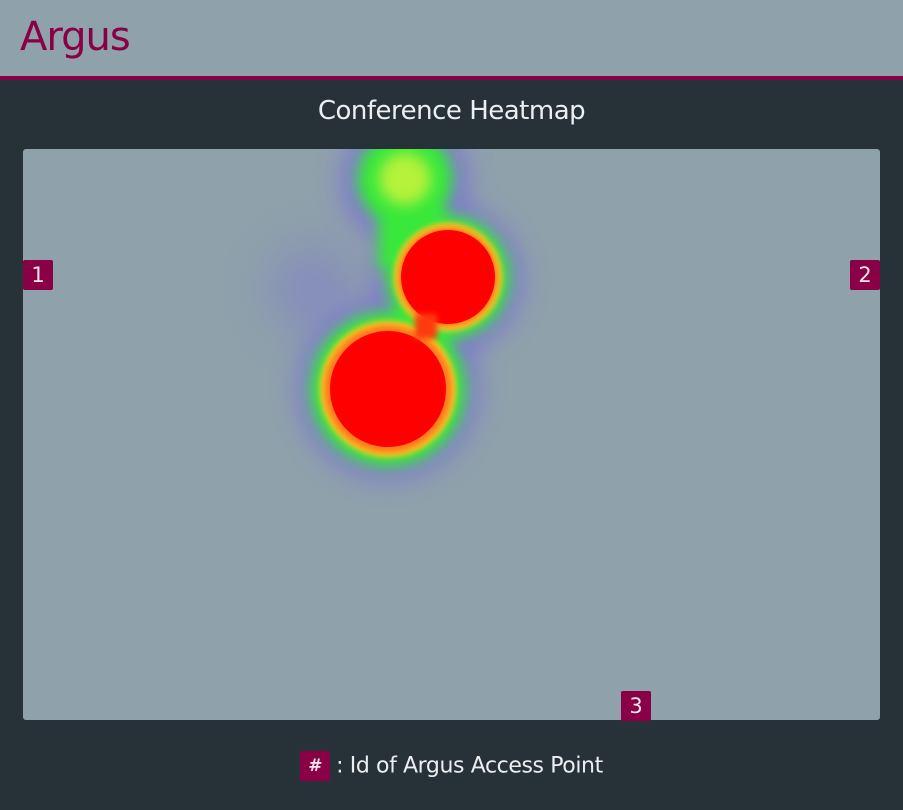  Describe the element at coordinates (451, 40) in the screenshot. I see `top-bar: Argus` at that location.